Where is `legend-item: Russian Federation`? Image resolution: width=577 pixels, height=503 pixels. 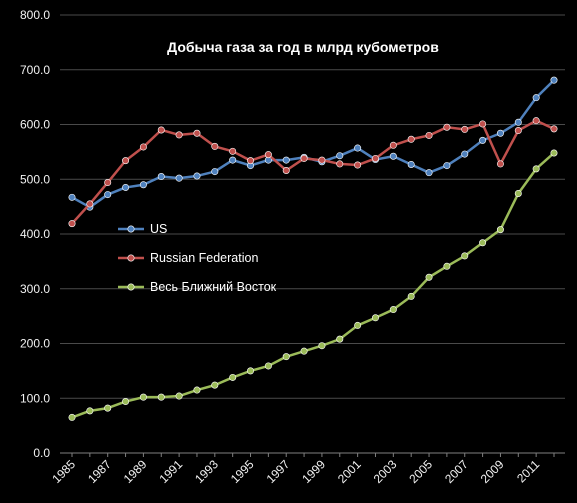 legend-item: Russian Federation is located at coordinates (188, 258).